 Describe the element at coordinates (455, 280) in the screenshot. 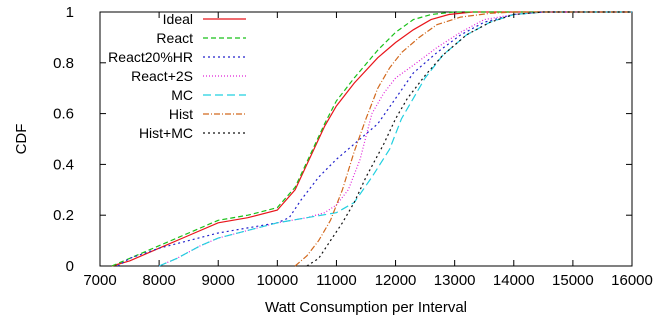

I see `x-tick-label: 13000` at that location.